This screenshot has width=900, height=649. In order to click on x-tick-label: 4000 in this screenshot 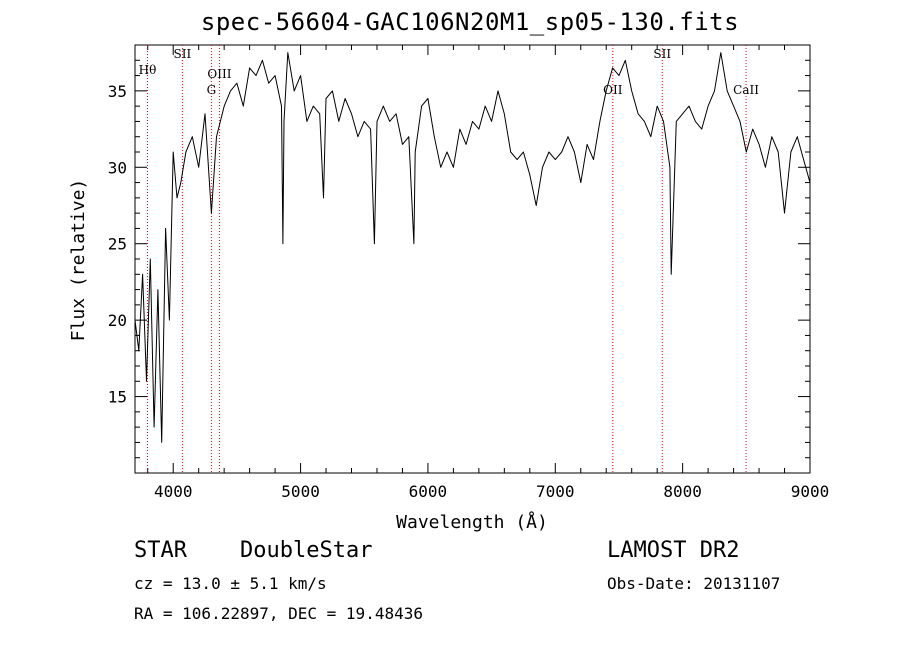, I will do `click(173, 491)`.